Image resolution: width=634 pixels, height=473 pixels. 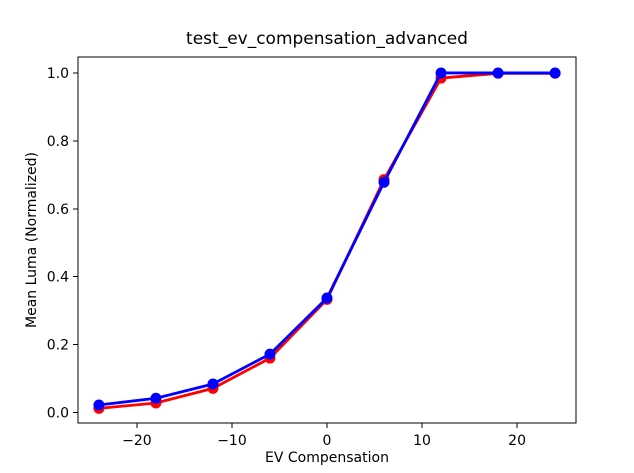 I want to click on x-tick-label: −20, so click(x=137, y=441).